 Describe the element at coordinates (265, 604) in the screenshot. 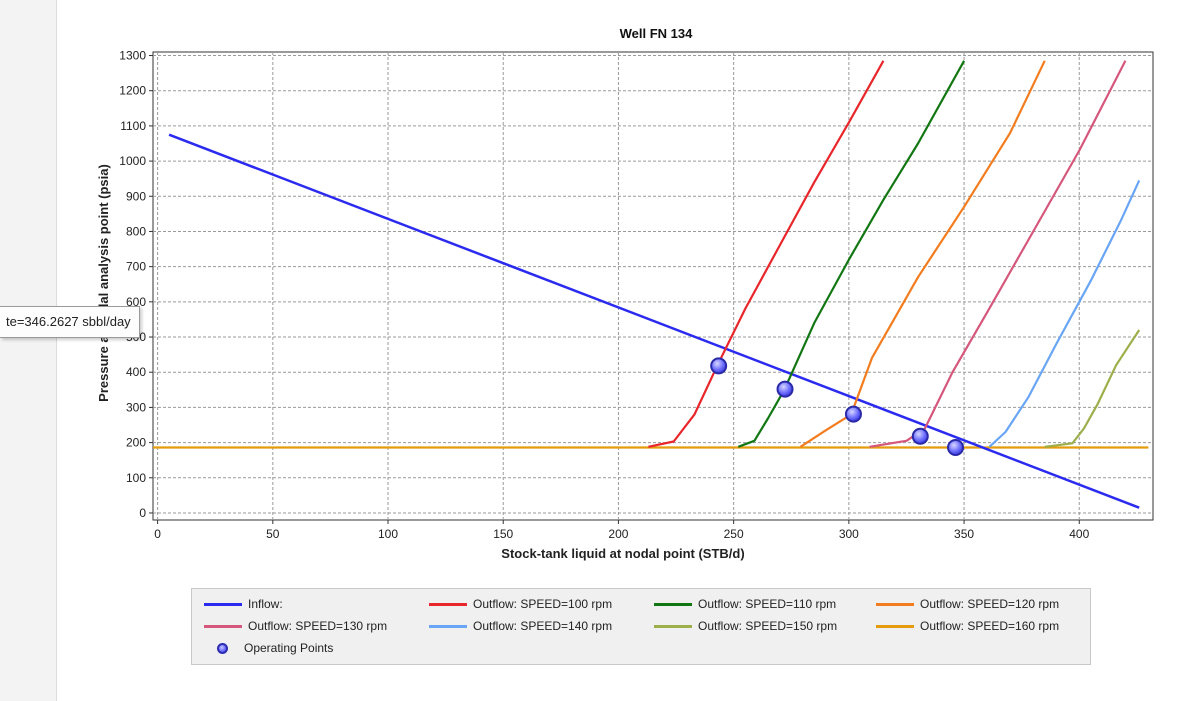

I see `legend-label: Inflow:` at that location.